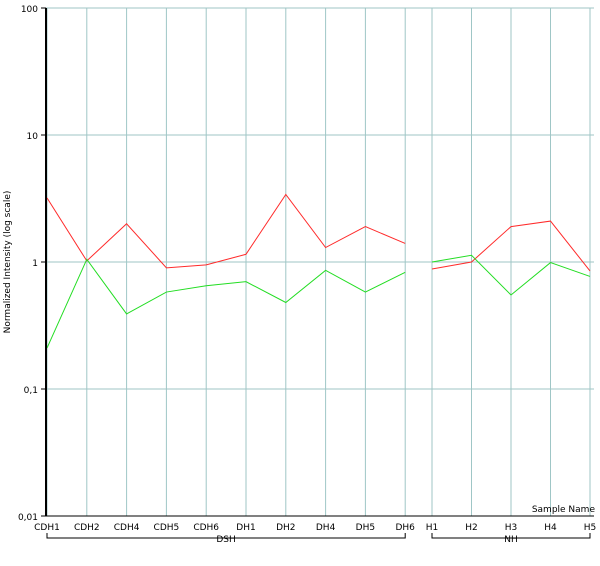 The width and height of the screenshot is (600, 566). I want to click on y-axis-label: Normalized Intensity (log scale), so click(8, 262).